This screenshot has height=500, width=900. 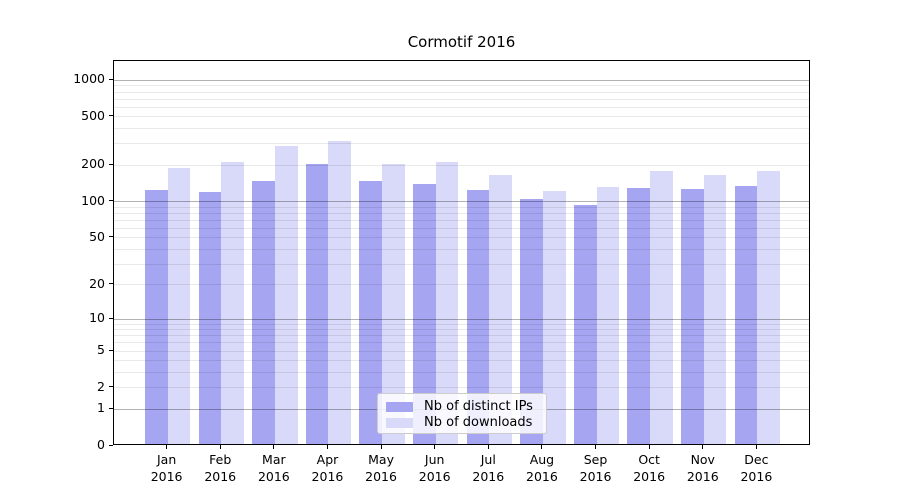 I want to click on x-tick-label: Nov 2016, so click(x=702, y=468).